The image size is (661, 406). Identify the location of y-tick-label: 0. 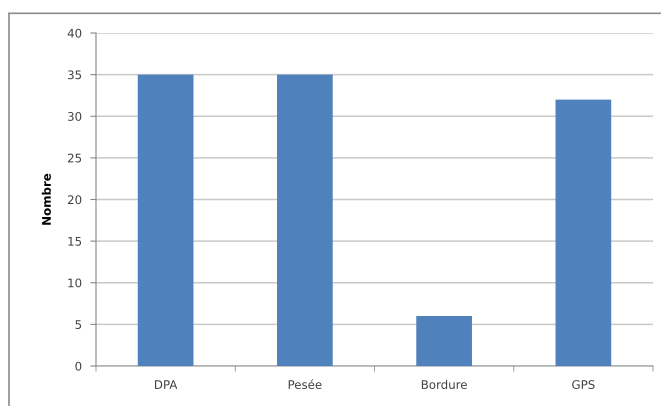
(78, 366).